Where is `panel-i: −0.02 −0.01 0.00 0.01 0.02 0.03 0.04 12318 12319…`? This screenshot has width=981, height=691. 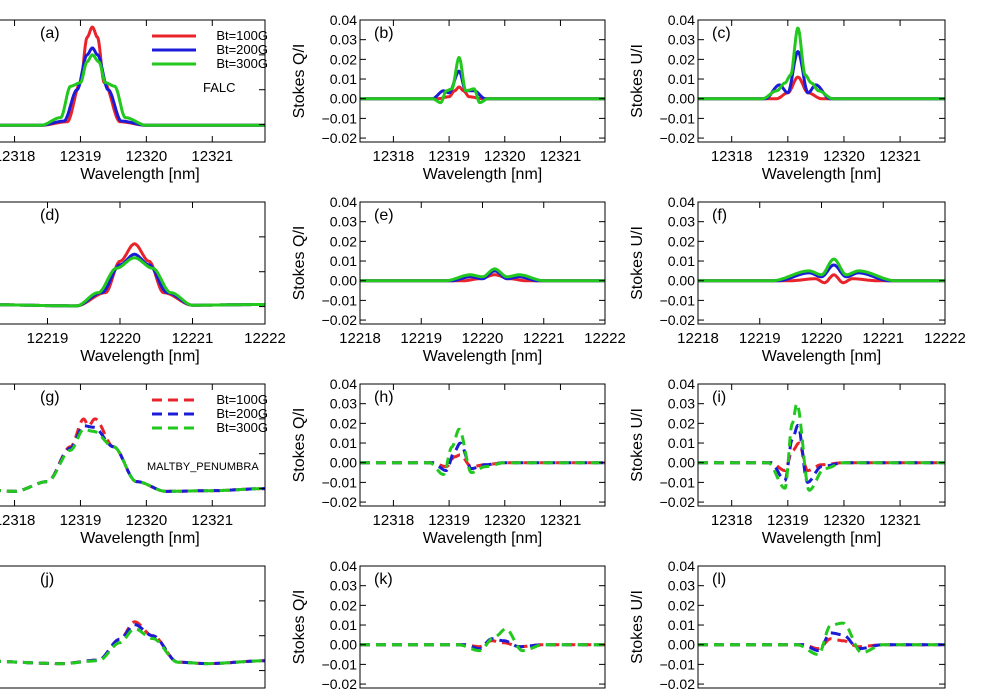
panel-i: −0.02 −0.01 0.00 0.01 0.02 0.03 0.04 12318 12319… is located at coordinates (787, 461).